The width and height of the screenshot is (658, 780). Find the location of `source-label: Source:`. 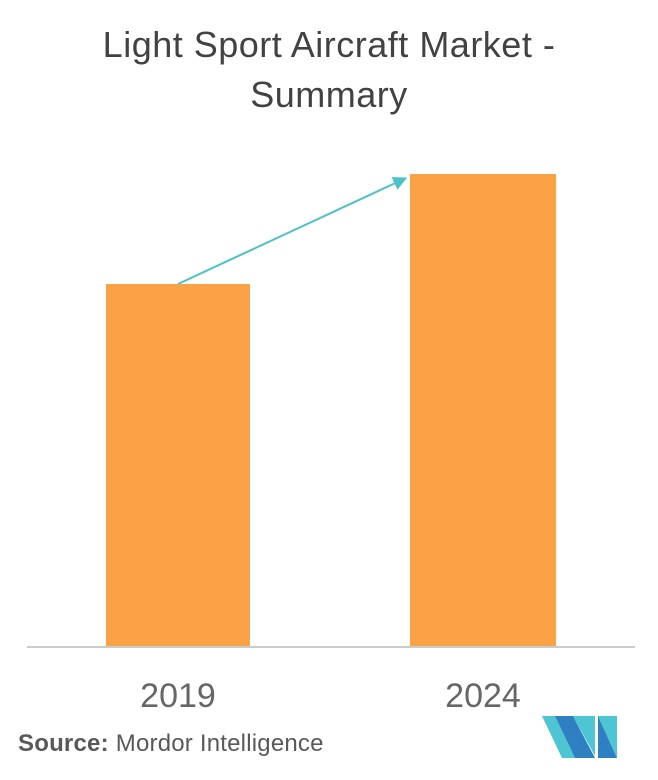

source-label: Source: is located at coordinates (63, 743).